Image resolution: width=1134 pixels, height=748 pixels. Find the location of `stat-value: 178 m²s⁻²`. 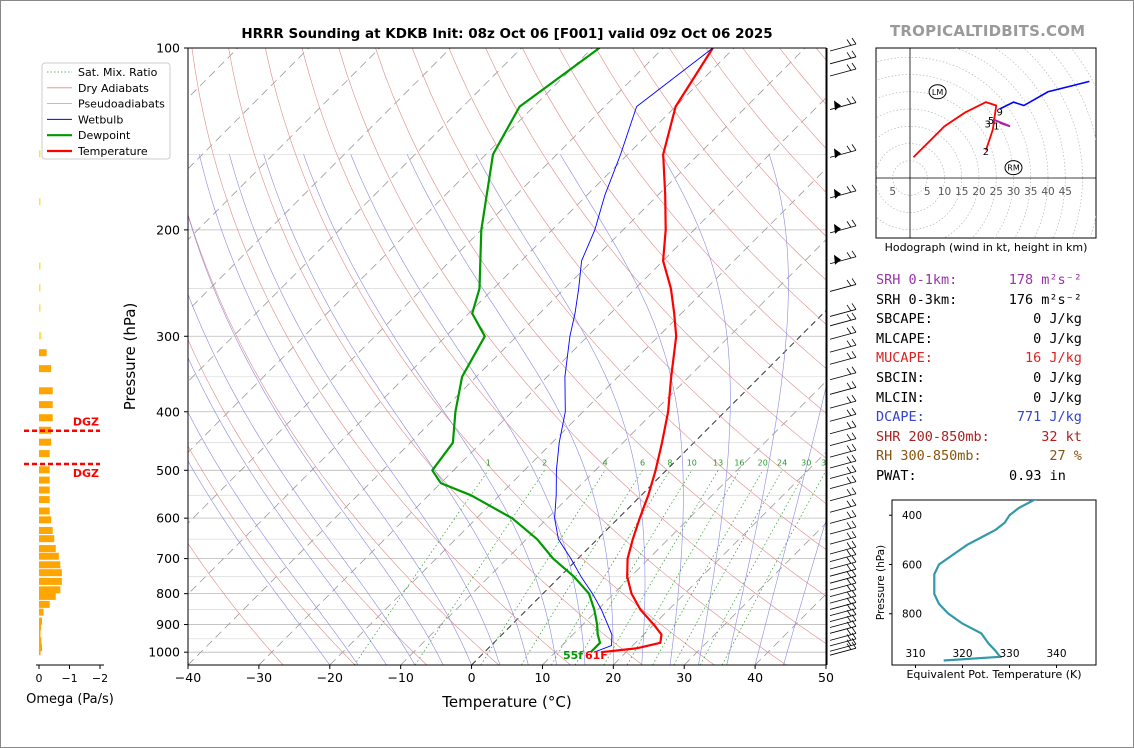

stat-value: 178 m²s⁻² is located at coordinates (1045, 280).